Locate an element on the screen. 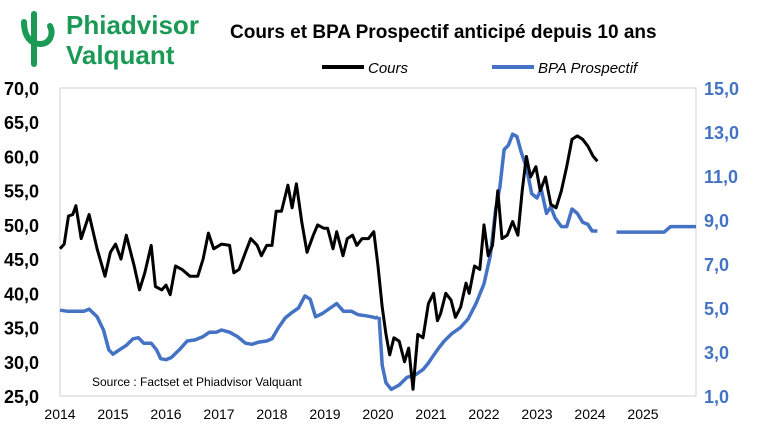 The image size is (757, 432). x-tick-label: 2025 is located at coordinates (642, 414).